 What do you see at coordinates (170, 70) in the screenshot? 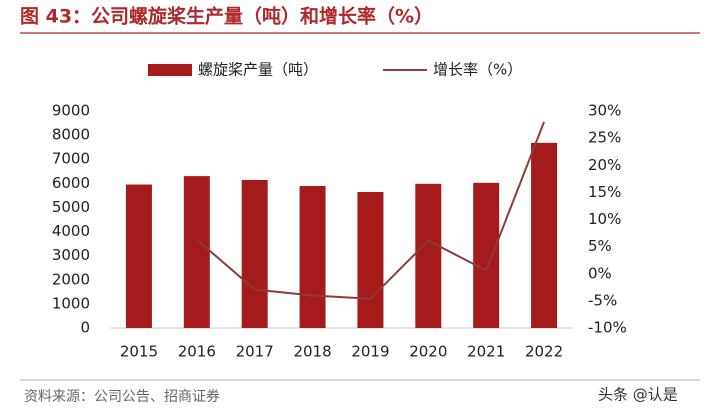
I see `legend-swatch` at bounding box center [170, 70].